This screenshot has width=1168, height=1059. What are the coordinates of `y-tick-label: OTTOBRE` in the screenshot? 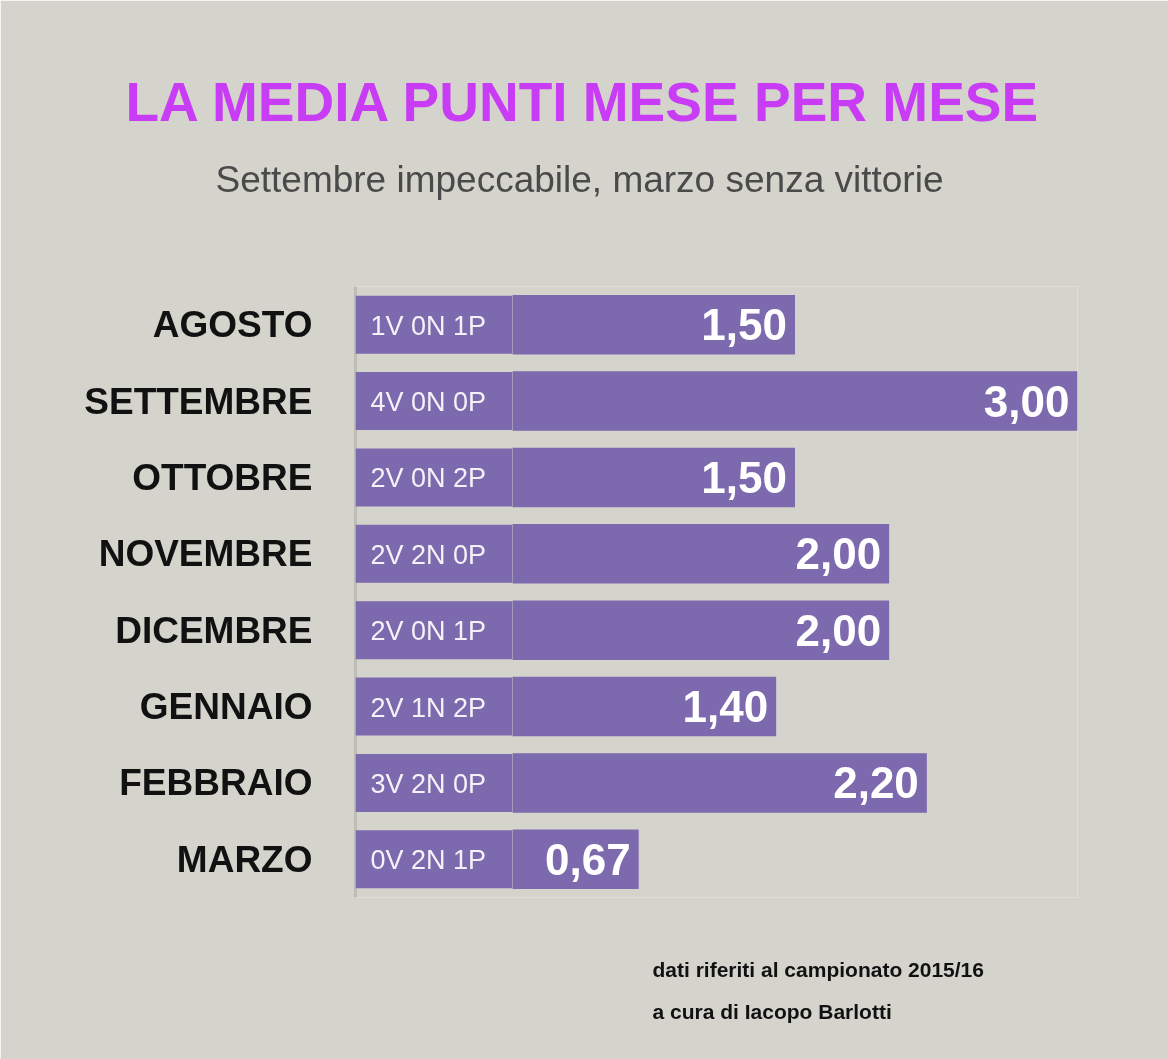 It's located at (222, 477).